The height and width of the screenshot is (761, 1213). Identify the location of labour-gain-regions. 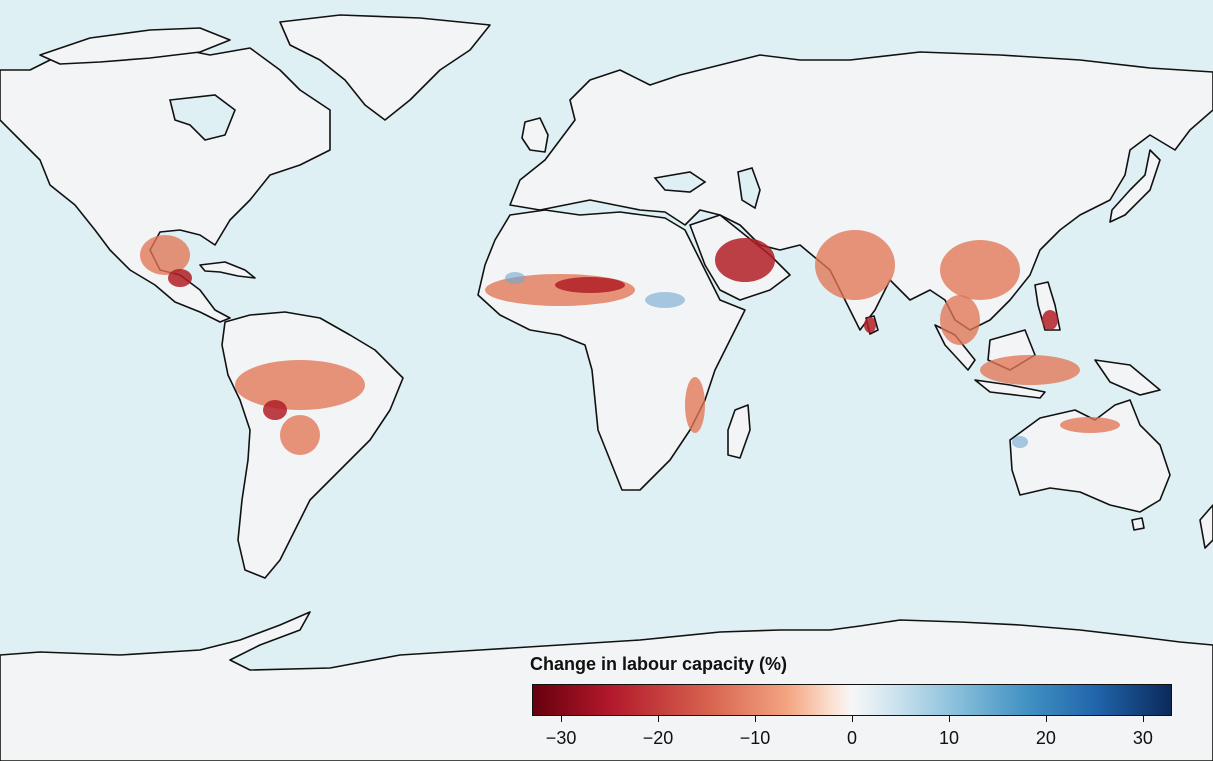
(766, 360).